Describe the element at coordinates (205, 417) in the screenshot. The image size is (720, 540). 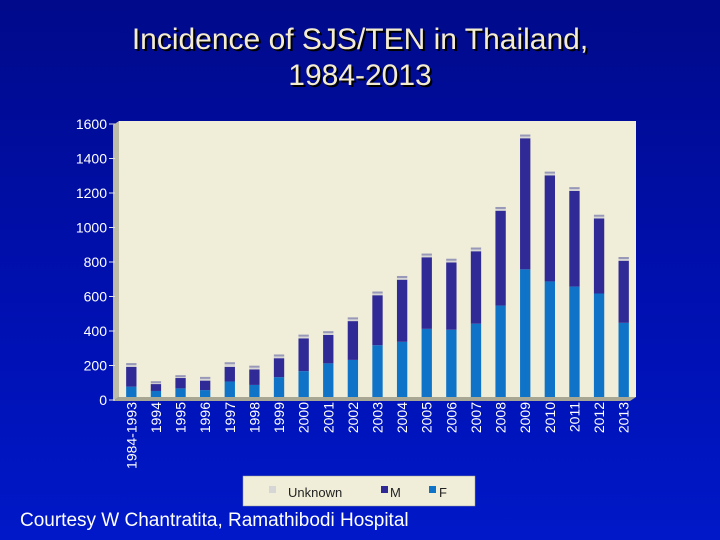
I see `x-tick-label: 1996` at that location.